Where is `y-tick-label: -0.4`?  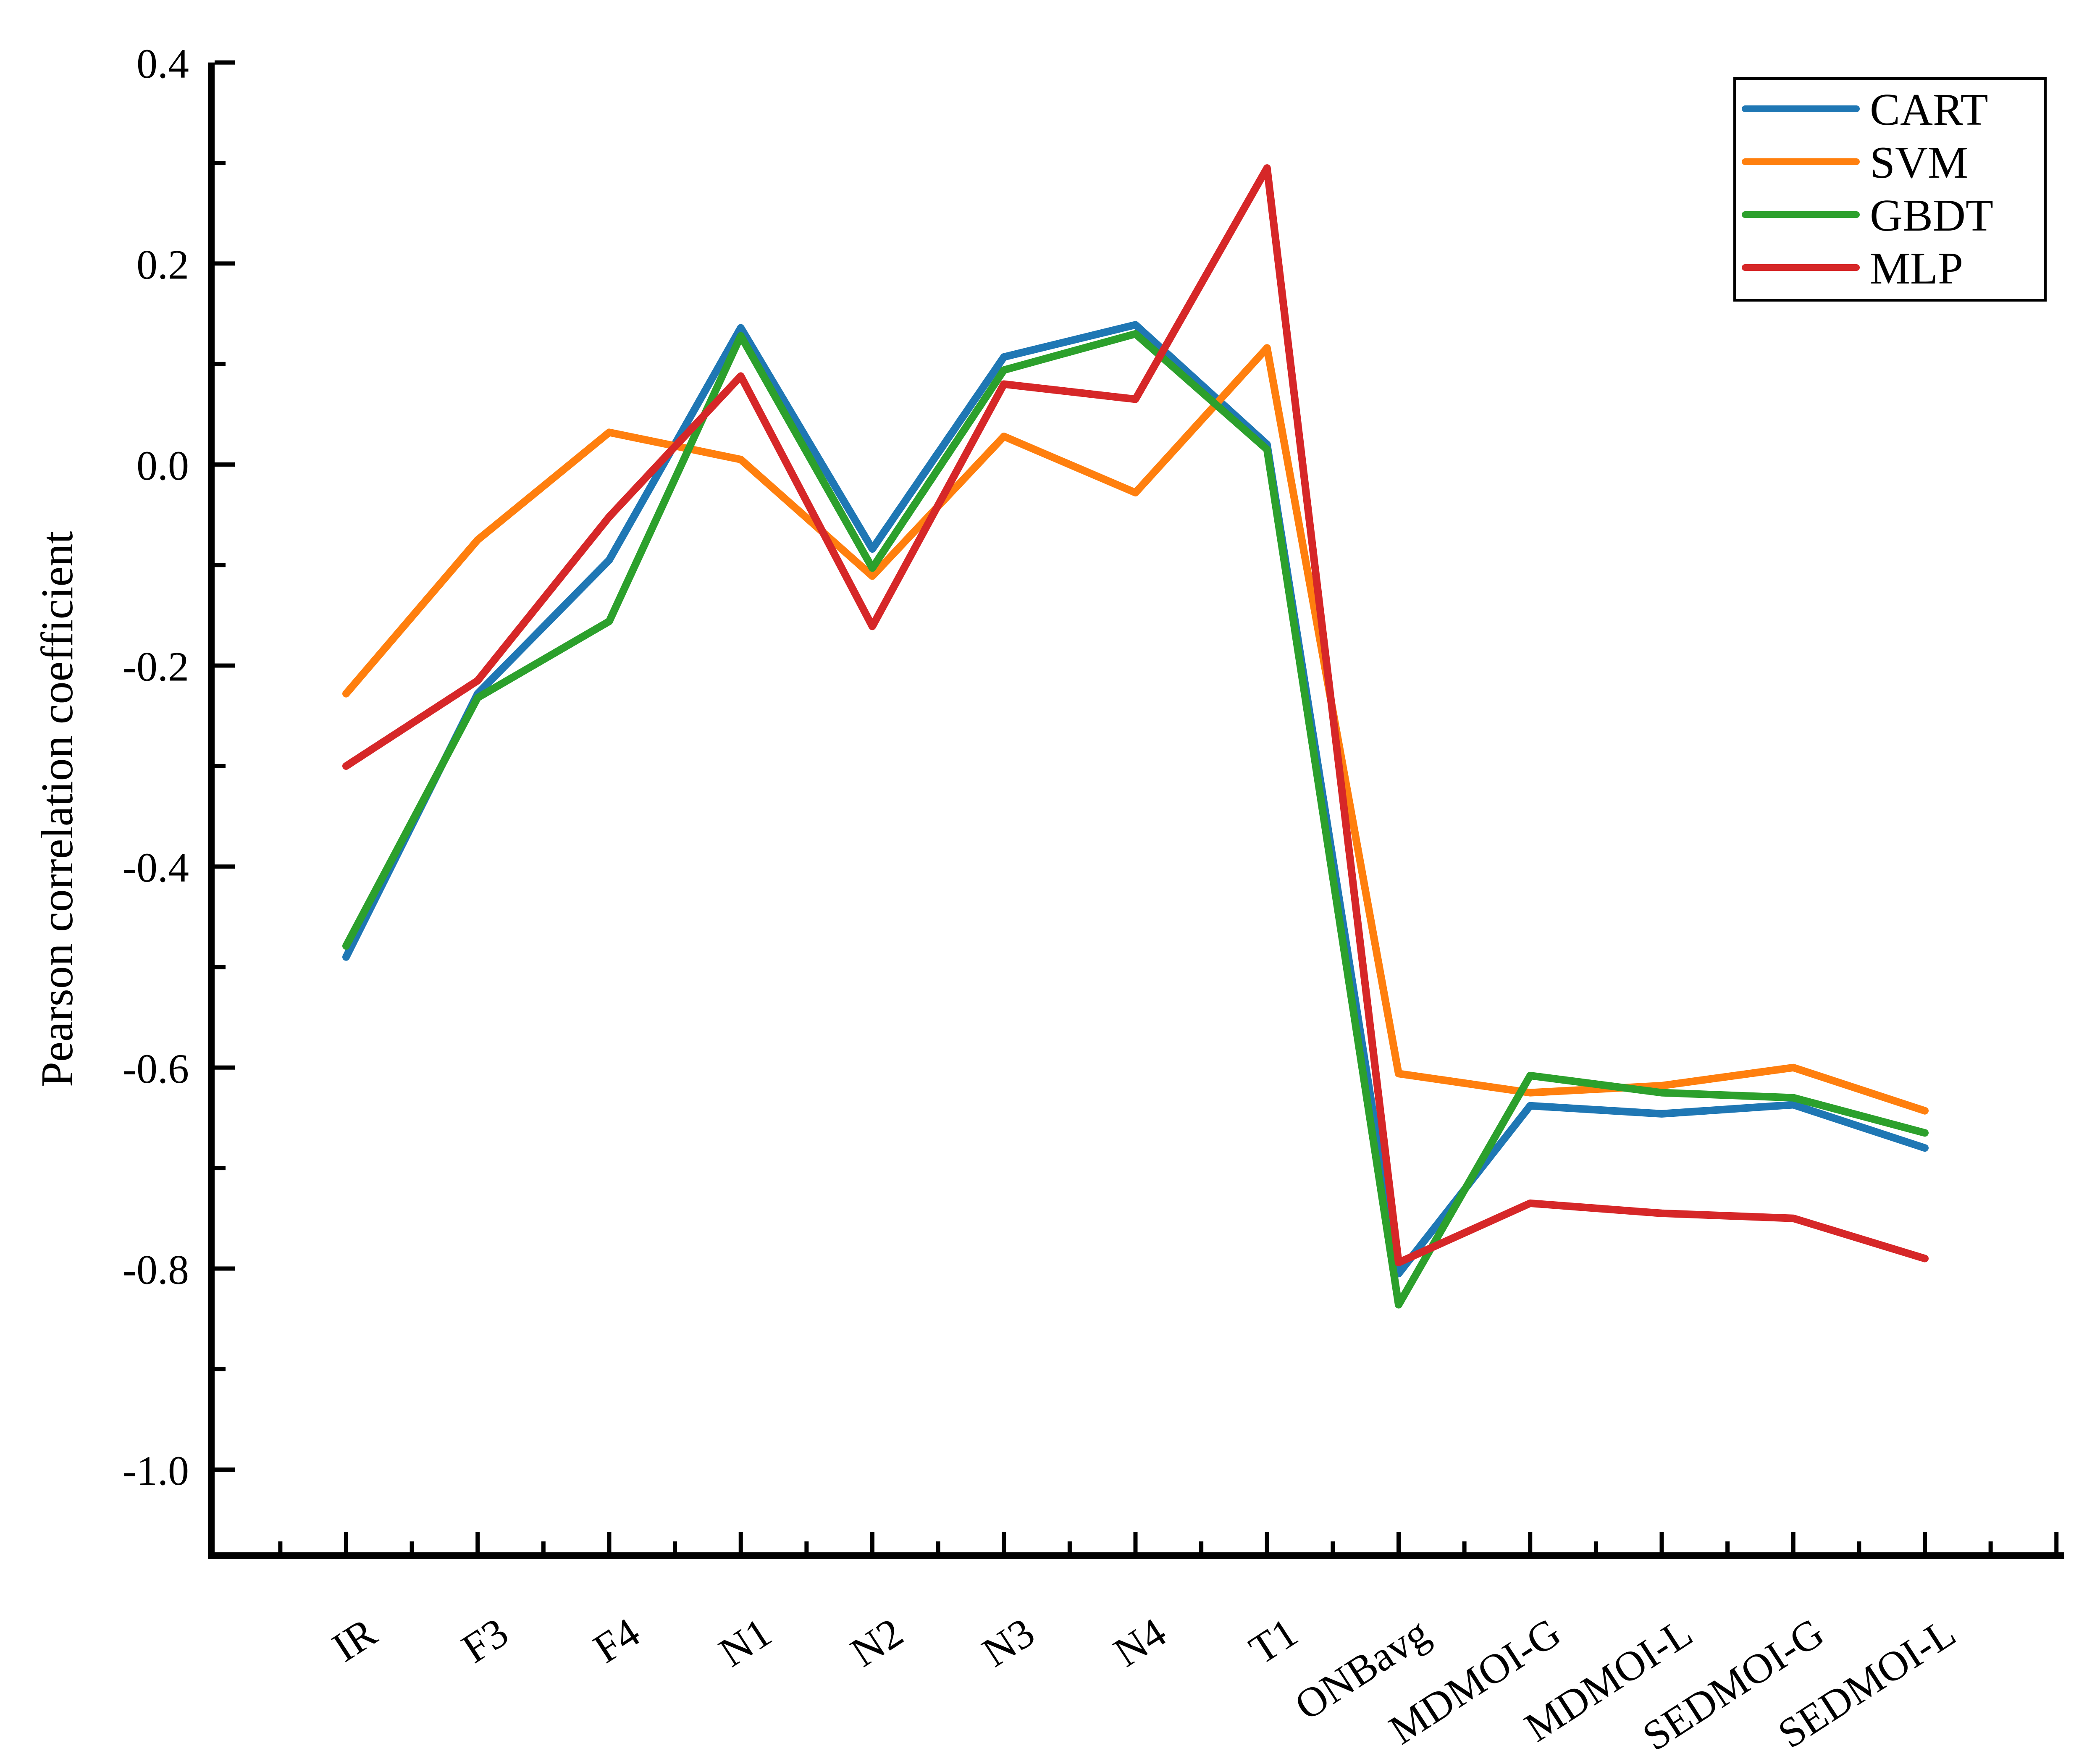
y-tick-label: -0.4 is located at coordinates (156, 867).